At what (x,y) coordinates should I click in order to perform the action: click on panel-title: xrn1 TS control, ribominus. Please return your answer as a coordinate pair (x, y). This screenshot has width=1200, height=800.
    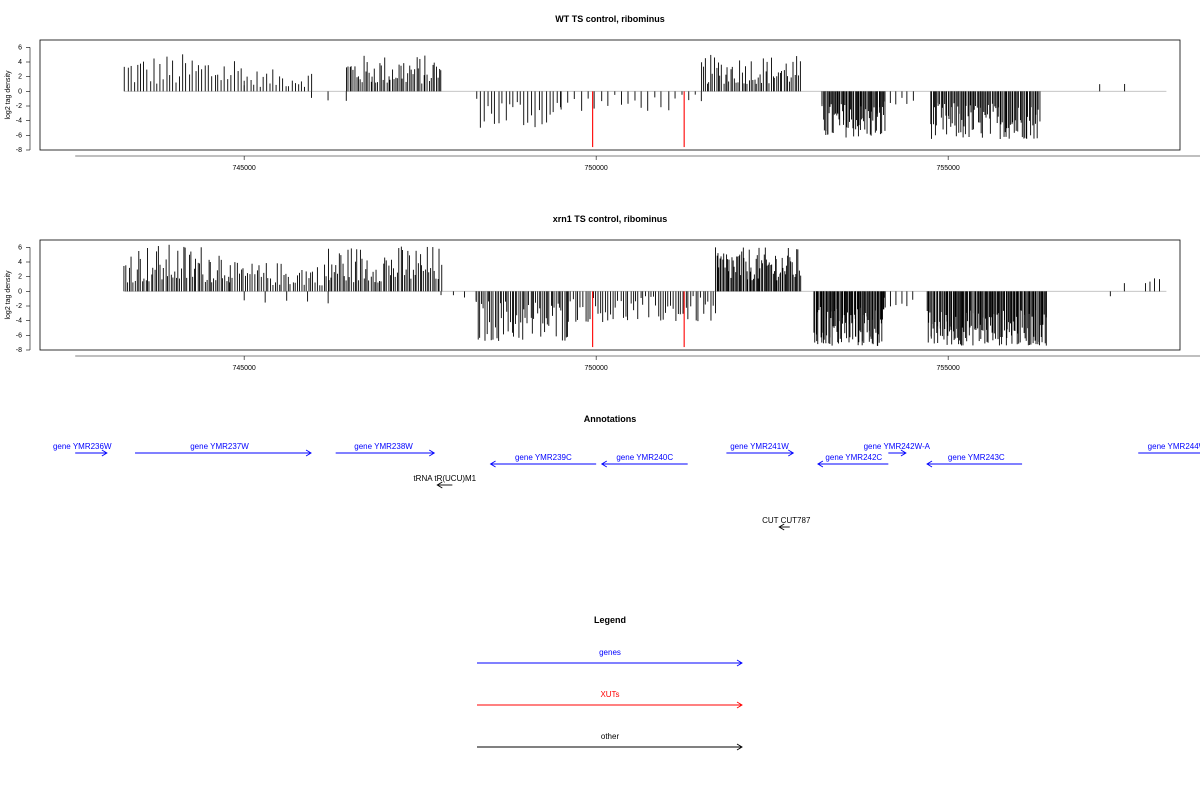
    Looking at the image, I should click on (610, 219).